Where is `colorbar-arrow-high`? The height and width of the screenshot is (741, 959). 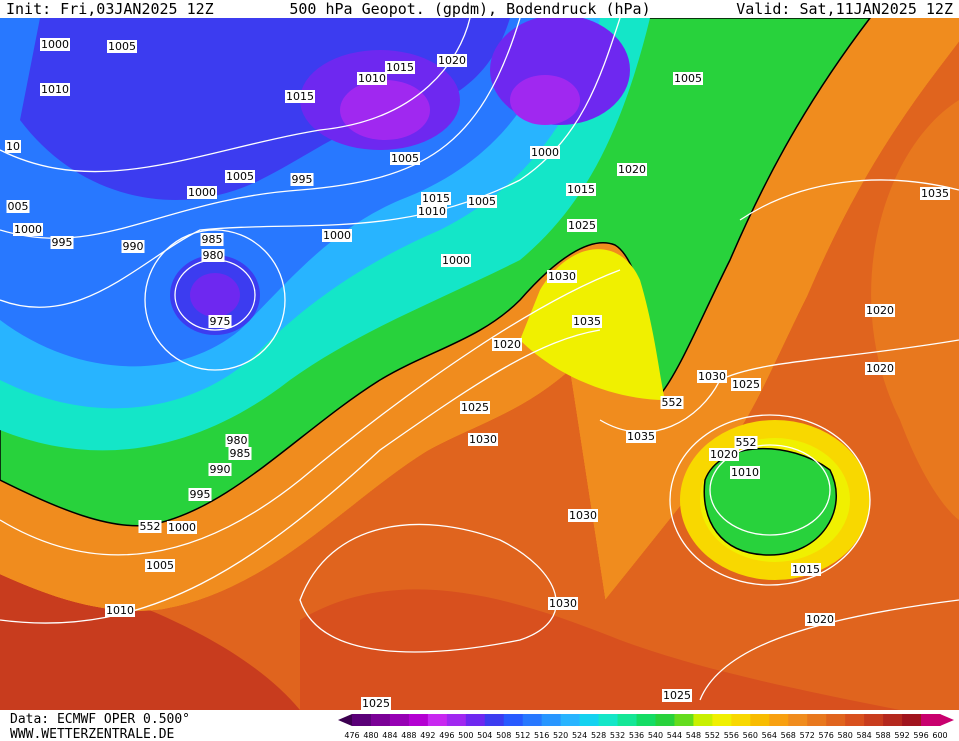 colorbar-arrow-high is located at coordinates (947, 720).